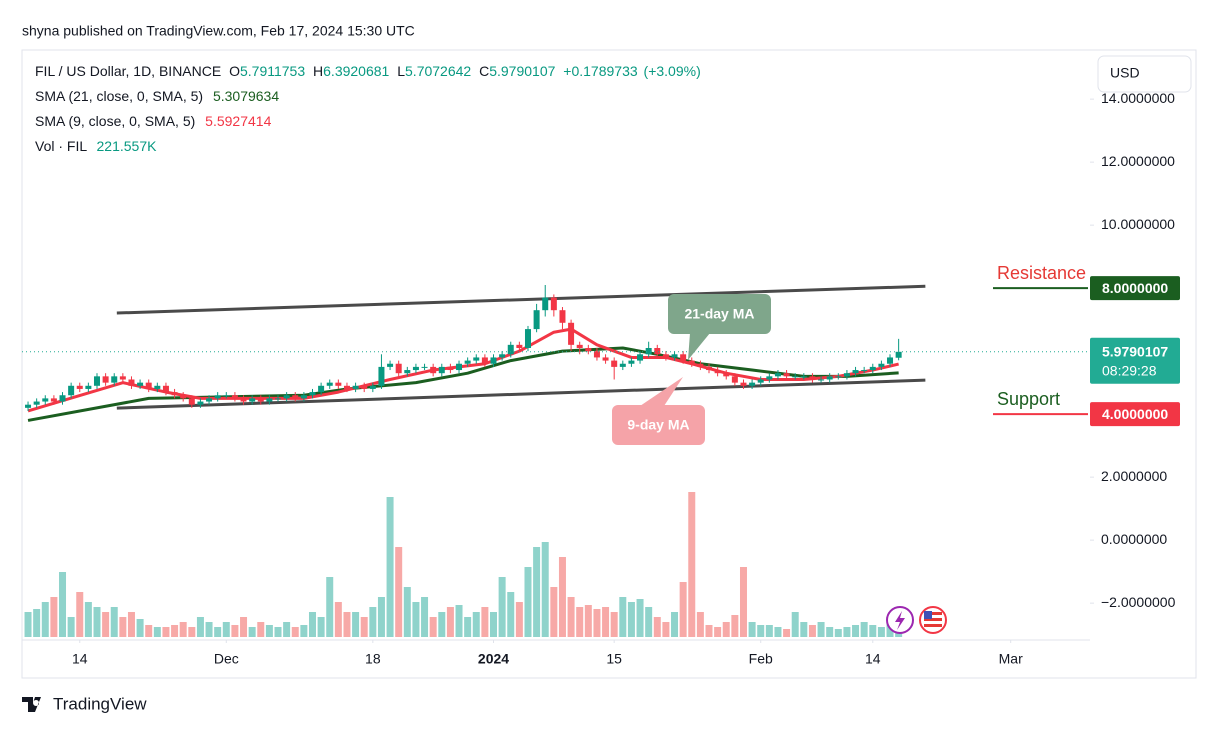 Image resolution: width=1220 pixels, height=740 pixels. What do you see at coordinates (246, 96) in the screenshot?
I see `indicator-value: 5.3079634` at bounding box center [246, 96].